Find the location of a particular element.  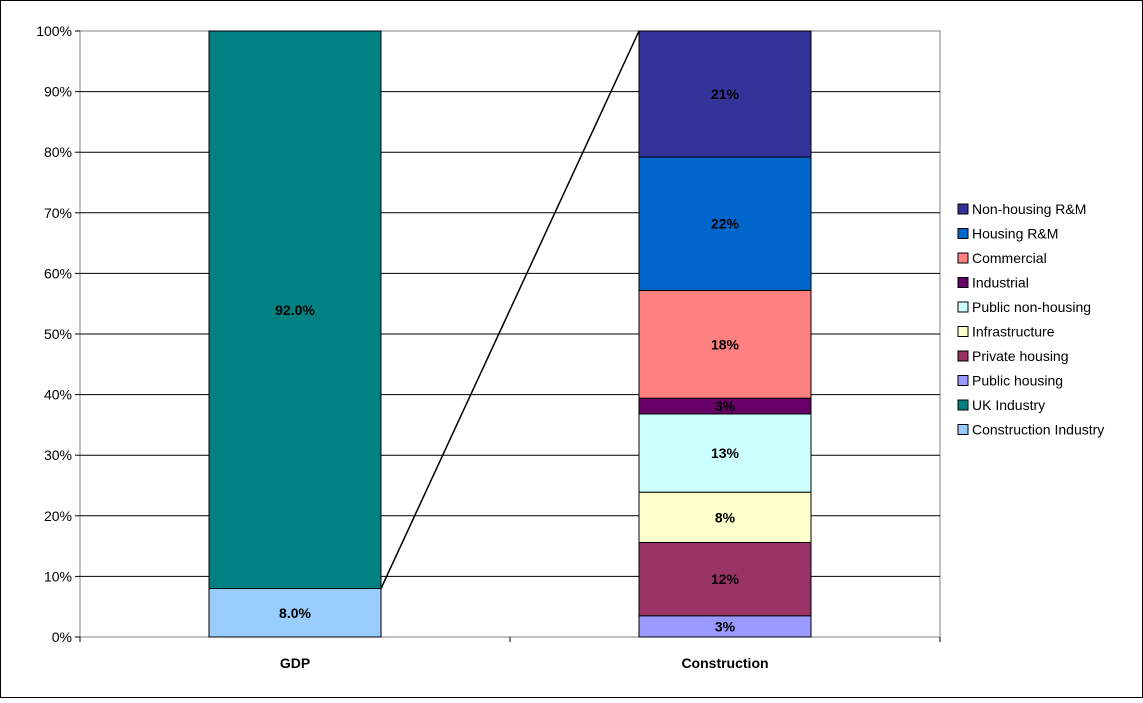

data-label-construction-commercial: 18% is located at coordinates (725, 344).